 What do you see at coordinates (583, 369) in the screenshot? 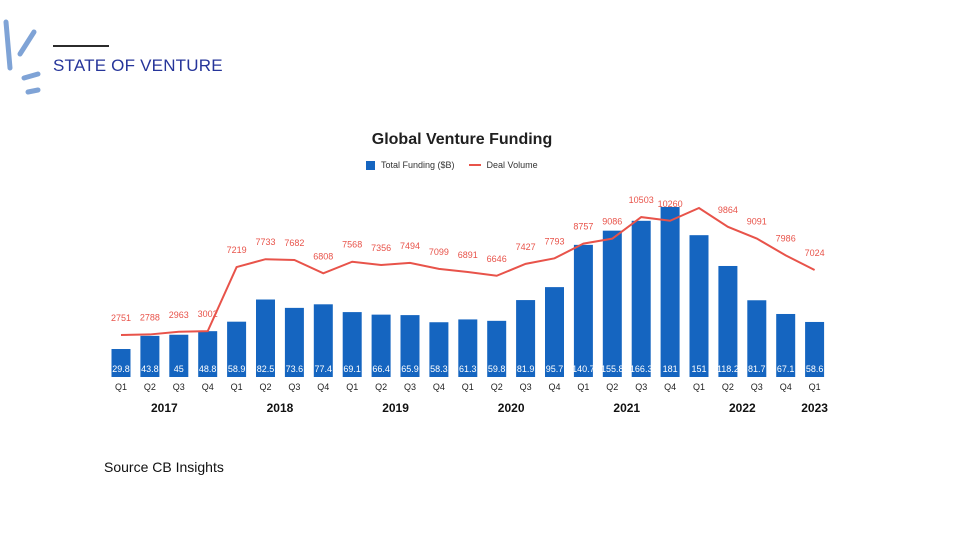
I see `bar-label-16: 140.7` at bounding box center [583, 369].